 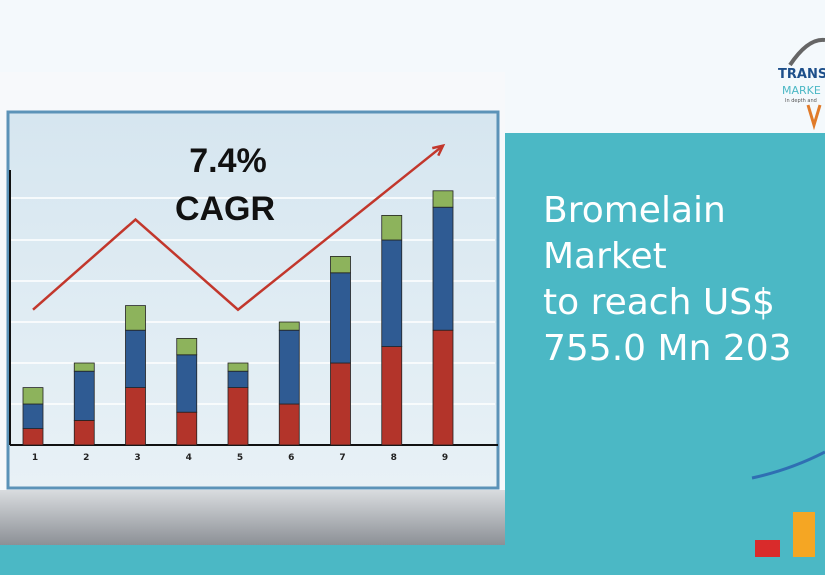 What do you see at coordinates (137, 458) in the screenshot?
I see `x-tick-label: 3` at bounding box center [137, 458].